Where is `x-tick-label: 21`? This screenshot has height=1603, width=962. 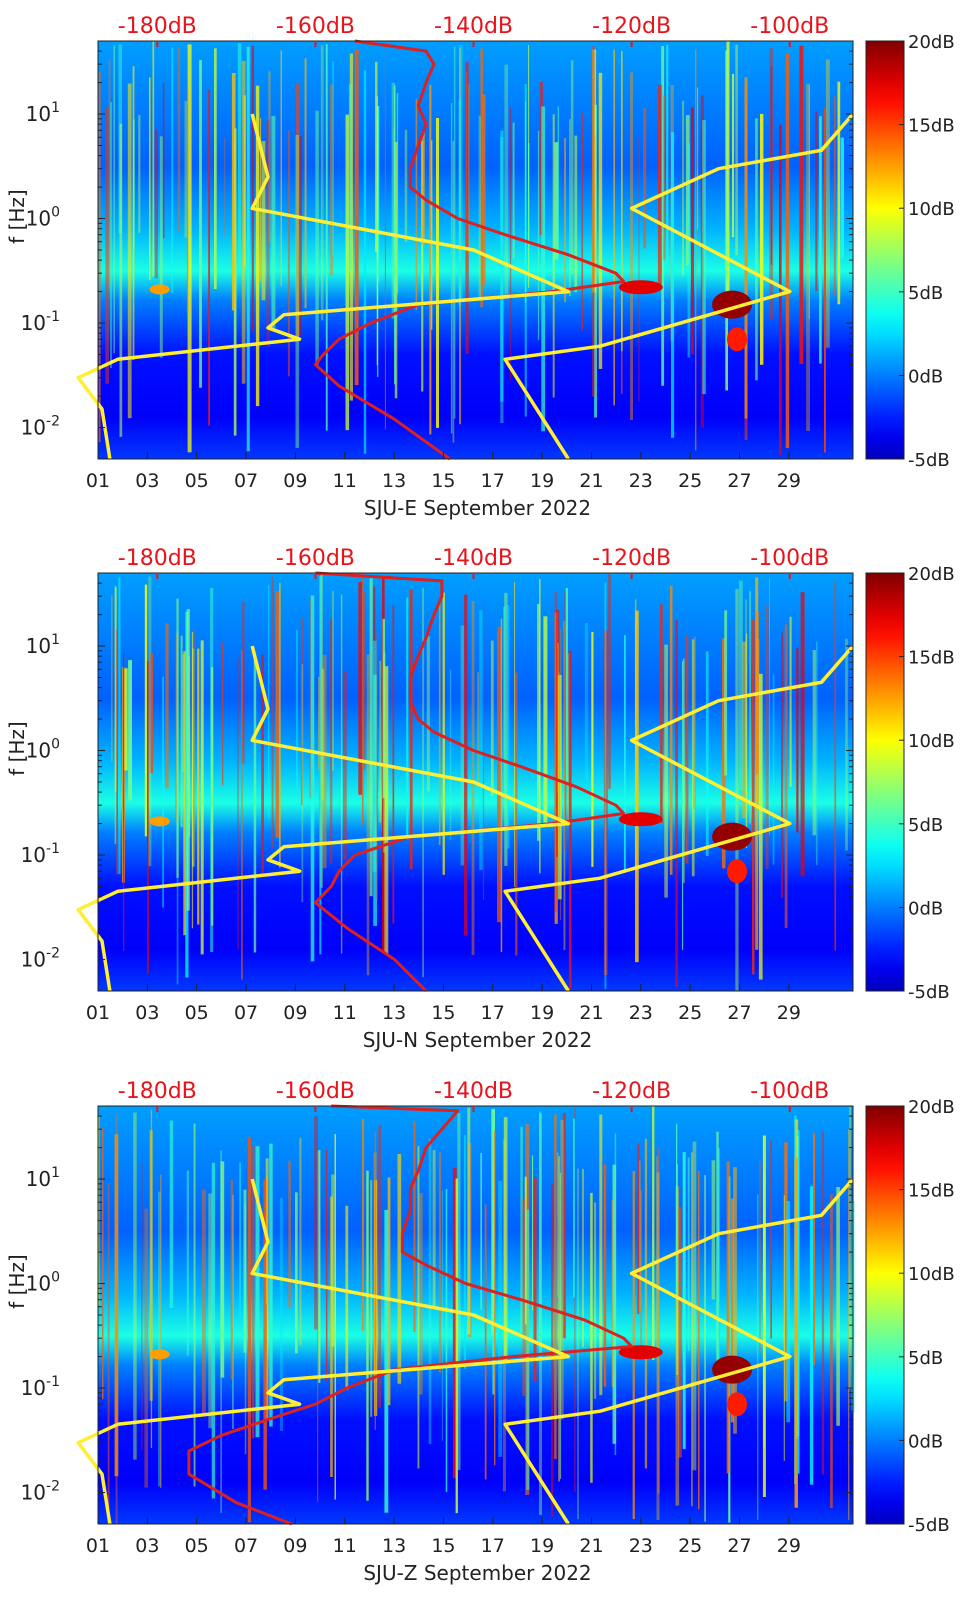 x-tick-label: 21 is located at coordinates (591, 481).